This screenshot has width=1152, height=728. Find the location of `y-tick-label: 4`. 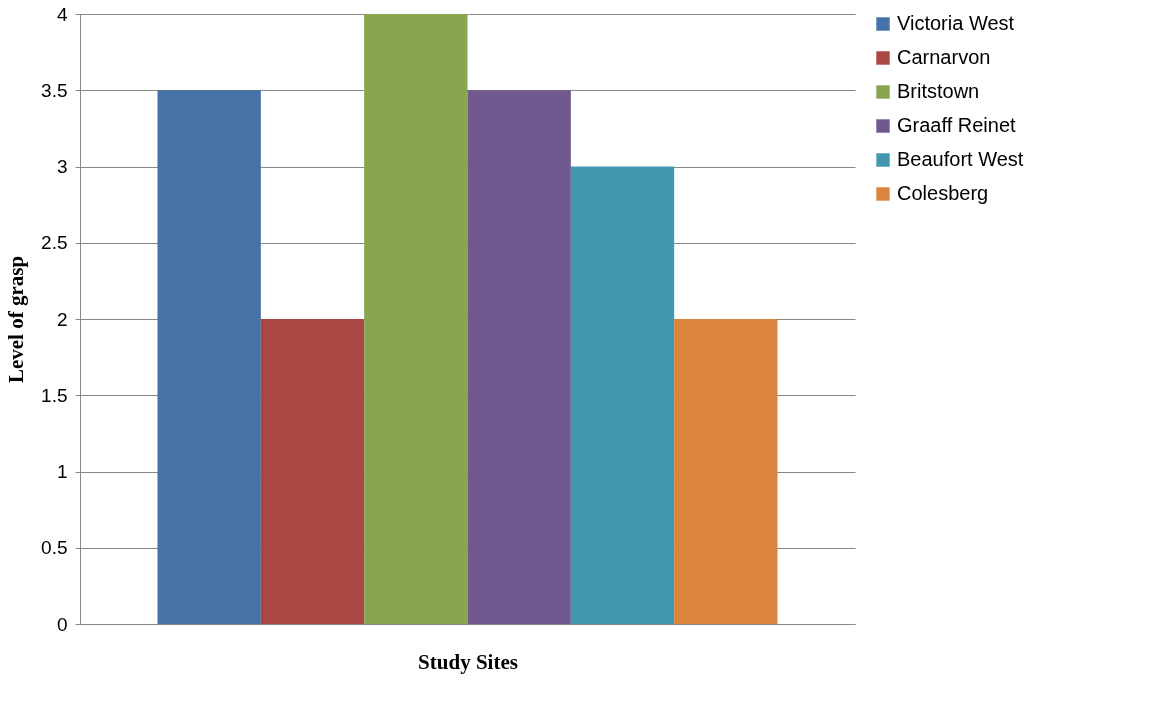

y-tick-label: 4 is located at coordinates (62, 14).